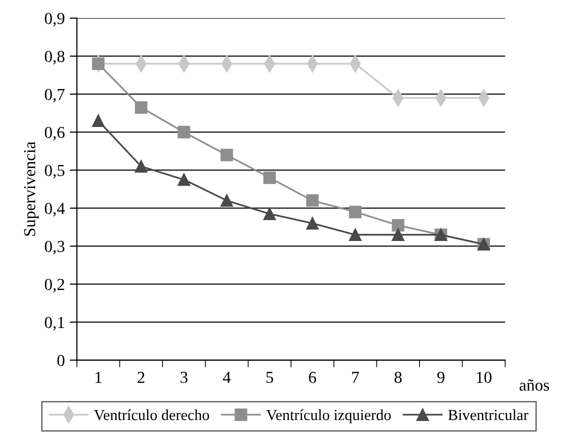 This screenshot has width=578, height=443. I want to click on y-tick-label: 0, so click(60, 360).